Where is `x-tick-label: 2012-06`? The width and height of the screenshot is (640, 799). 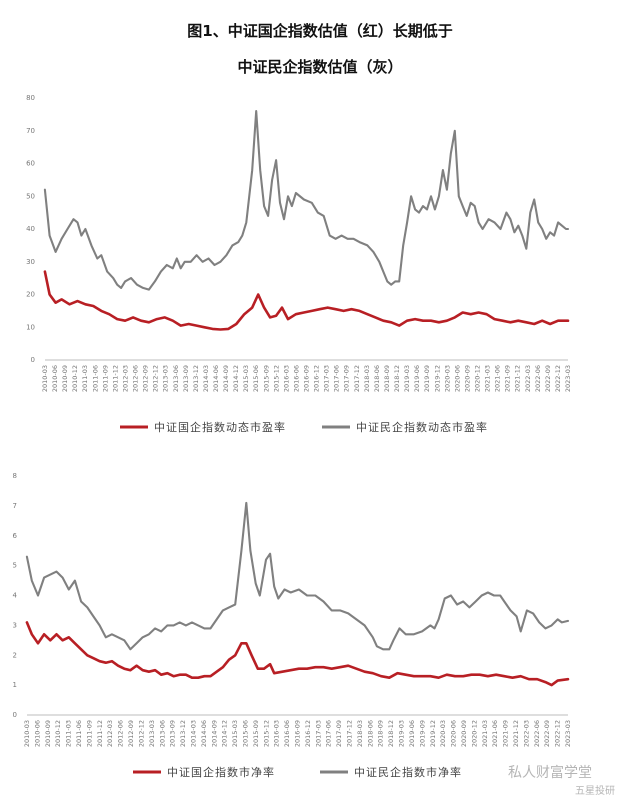 x-tick-label: 2012-06 is located at coordinates (136, 378).